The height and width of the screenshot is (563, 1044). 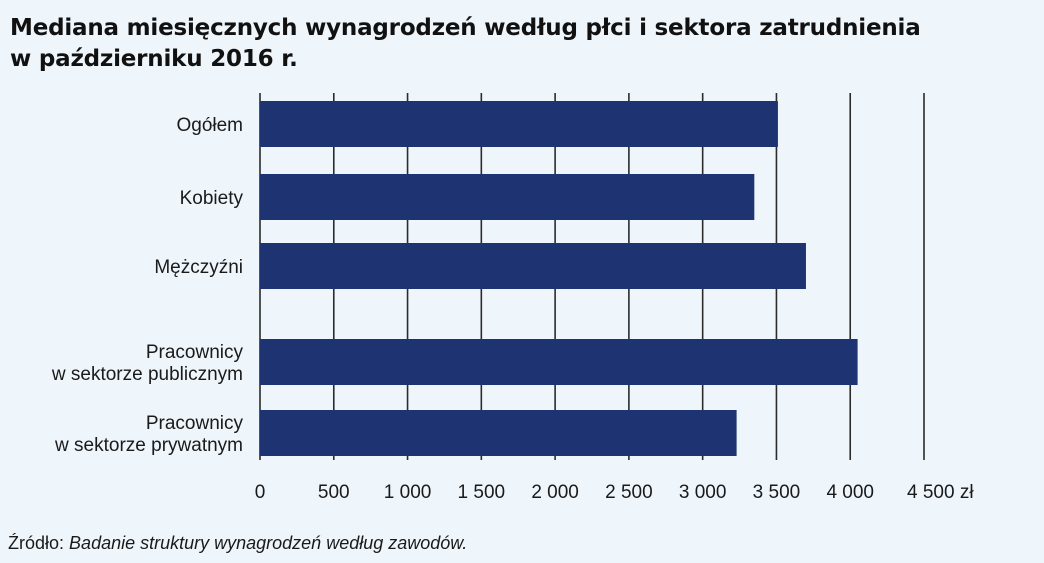 I want to click on category-label: Ogółem, so click(x=209, y=125).